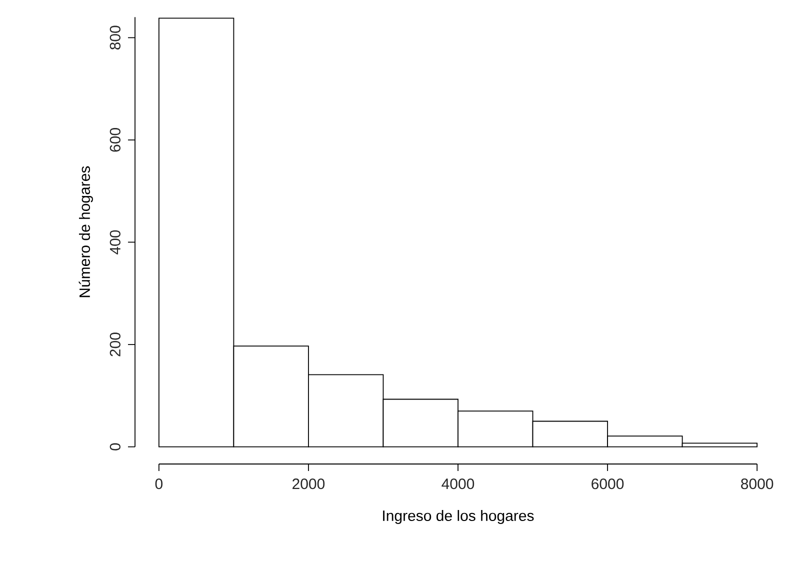  Describe the element at coordinates (159, 484) in the screenshot. I see `x-tick-label: 0` at that location.